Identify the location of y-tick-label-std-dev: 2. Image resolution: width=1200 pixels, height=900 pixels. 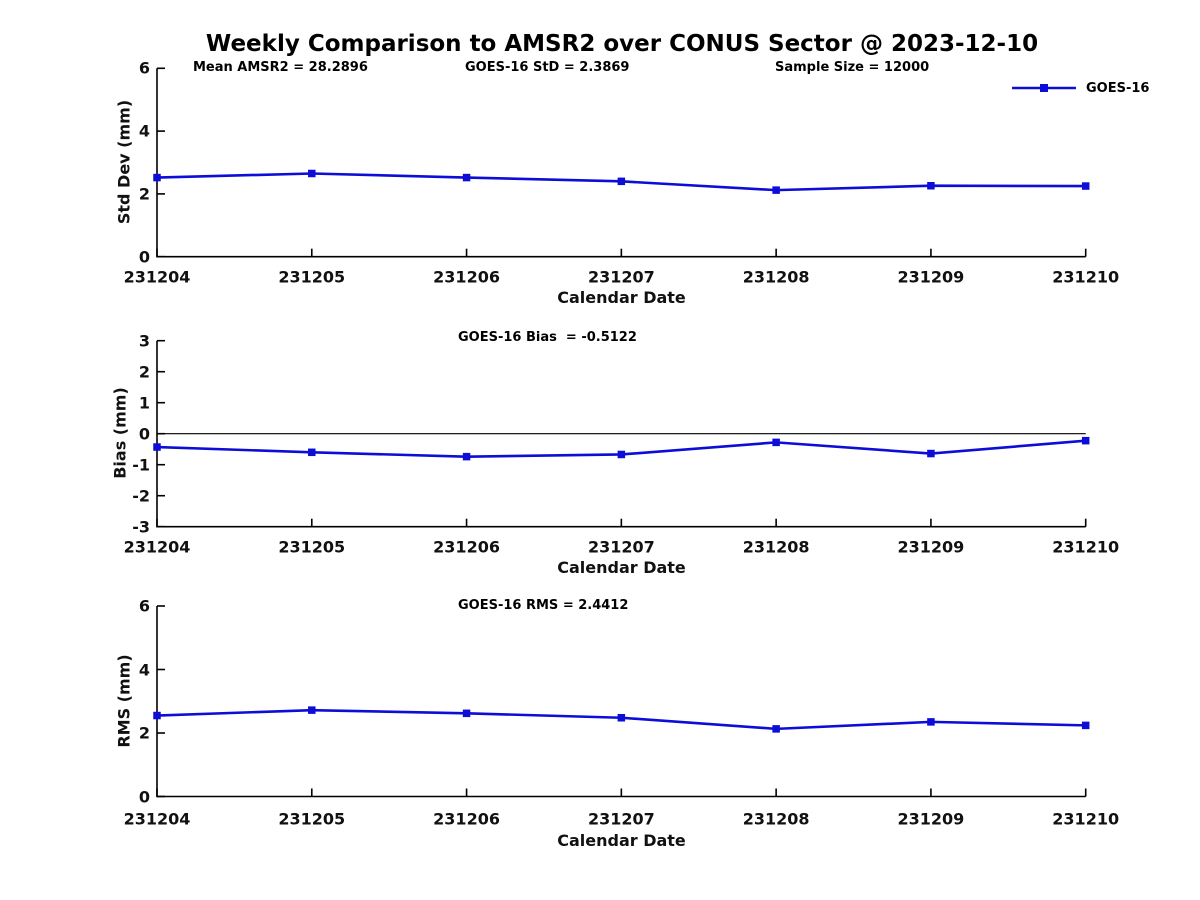
(144, 194).